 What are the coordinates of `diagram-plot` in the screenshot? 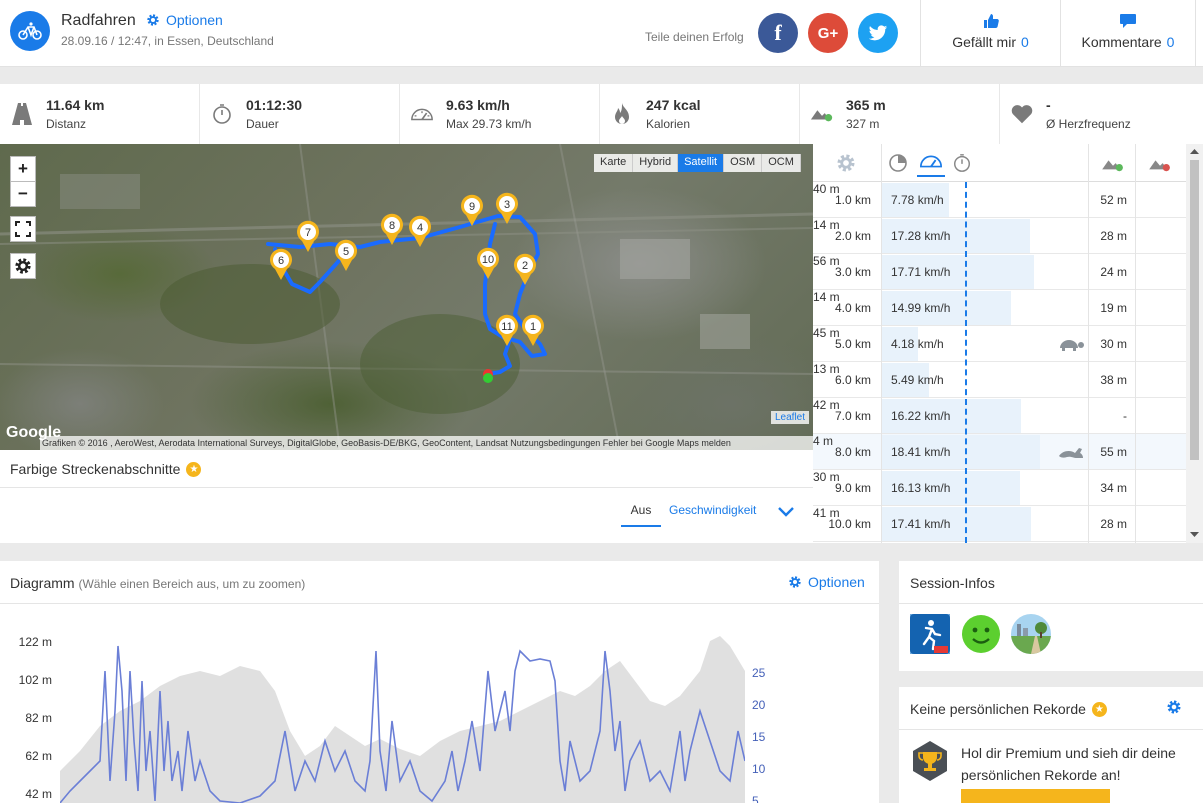 It's located at (402, 717).